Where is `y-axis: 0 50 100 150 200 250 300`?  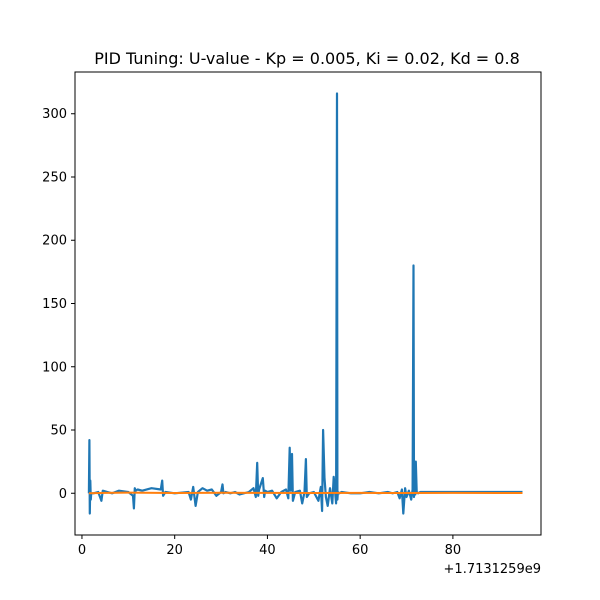 y-axis: 0 50 100 150 200 250 300 is located at coordinates (58, 304).